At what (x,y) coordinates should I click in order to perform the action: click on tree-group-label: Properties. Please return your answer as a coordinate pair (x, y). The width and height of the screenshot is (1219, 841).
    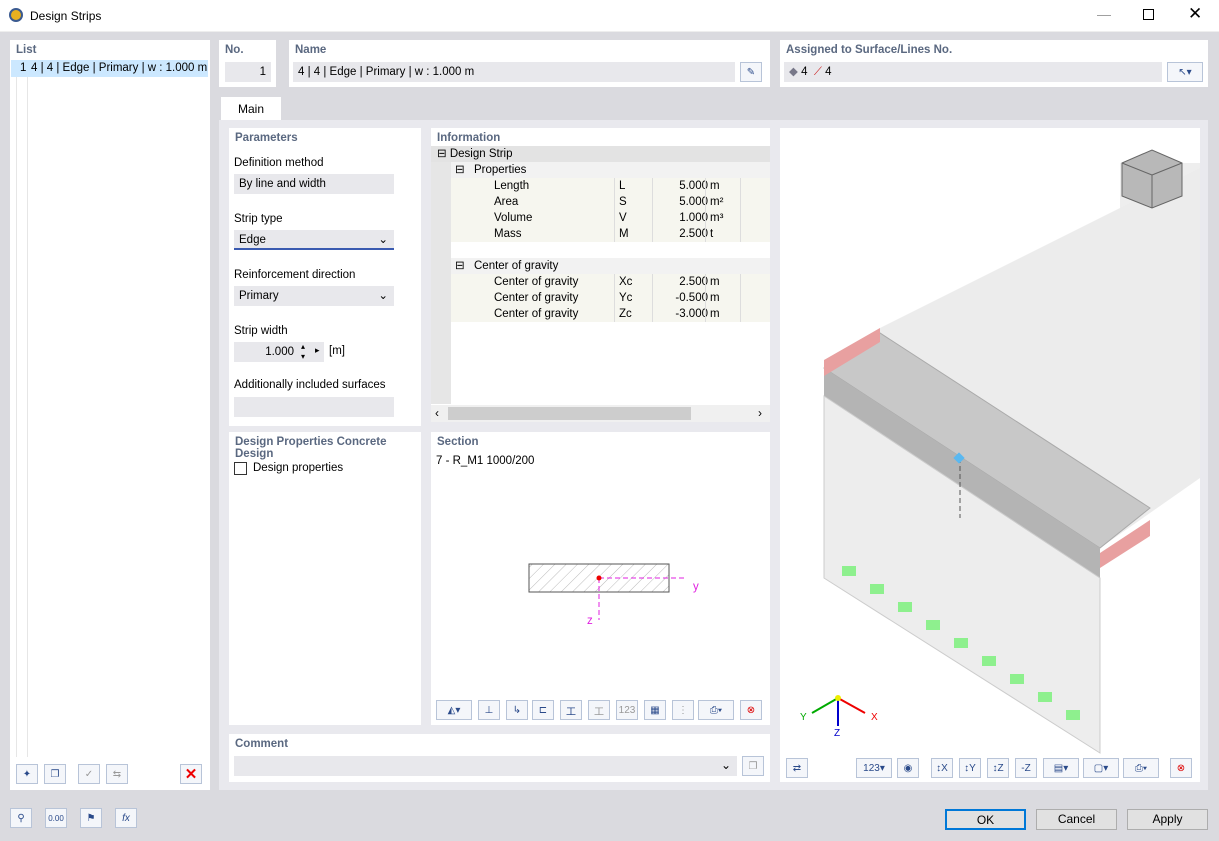
    Looking at the image, I should click on (500, 170).